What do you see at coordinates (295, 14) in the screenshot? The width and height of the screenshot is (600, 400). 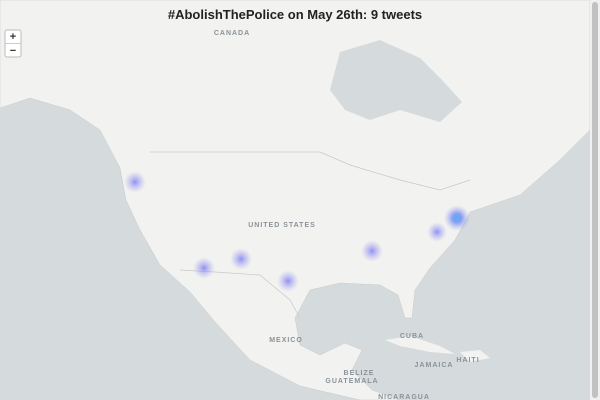 I see `map-title: #AbolishThePolice on May 26th: 9 tweets` at bounding box center [295, 14].